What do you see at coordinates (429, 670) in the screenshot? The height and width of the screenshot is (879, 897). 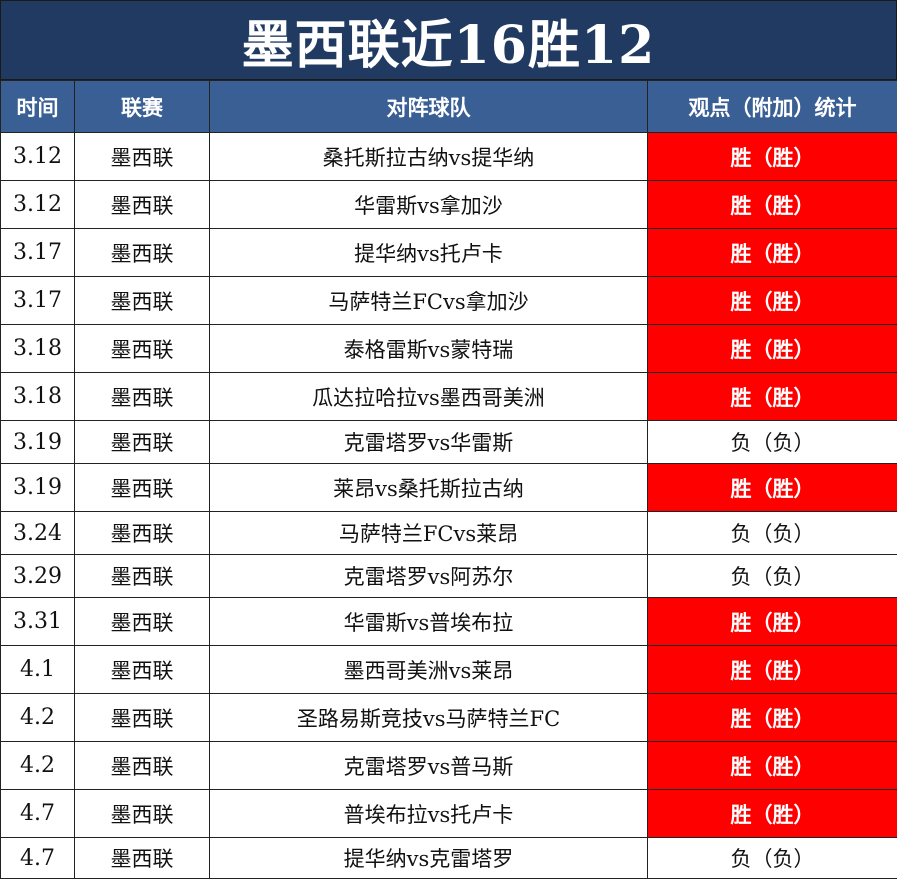 I see `cell-match: 墨西哥美洲vs莱昂` at bounding box center [429, 670].